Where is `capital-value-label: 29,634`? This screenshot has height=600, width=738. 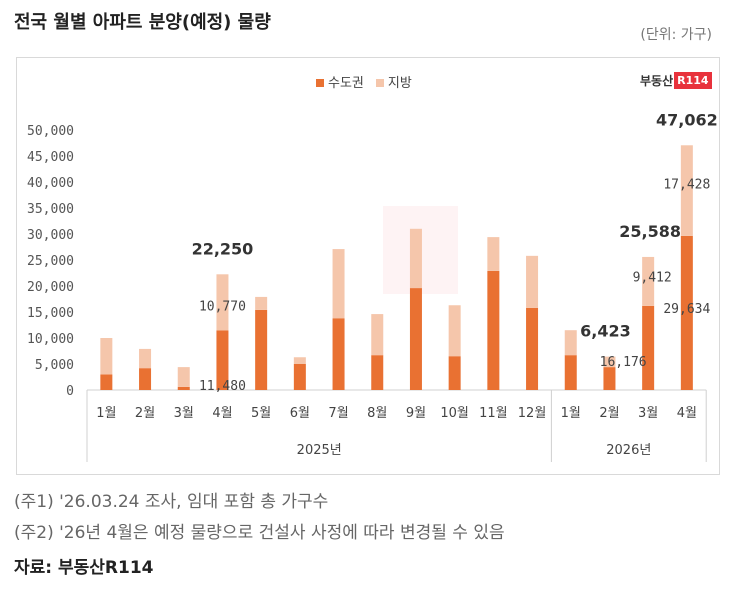
capital-value-label: 29,634 is located at coordinates (686, 309).